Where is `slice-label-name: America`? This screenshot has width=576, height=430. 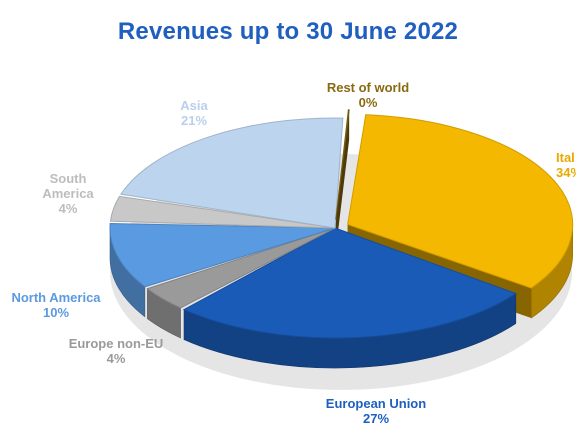
slice-label-name: America is located at coordinates (68, 193).